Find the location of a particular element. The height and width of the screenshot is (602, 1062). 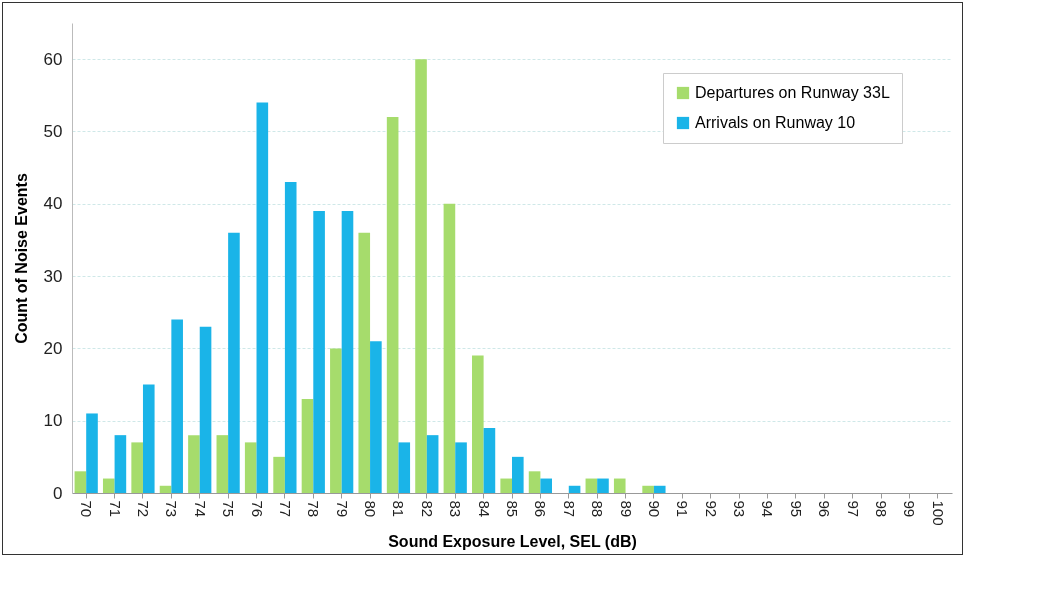

x-tick-label: 84 is located at coordinates (484, 509).